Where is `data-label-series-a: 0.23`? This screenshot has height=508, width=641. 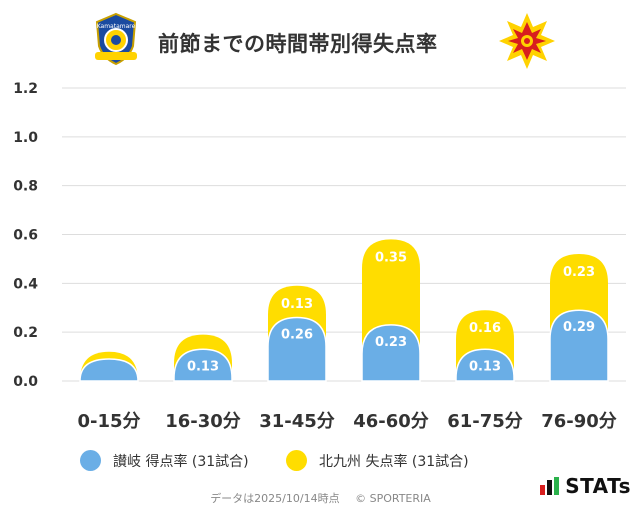
data-label-series-a: 0.23 is located at coordinates (391, 342).